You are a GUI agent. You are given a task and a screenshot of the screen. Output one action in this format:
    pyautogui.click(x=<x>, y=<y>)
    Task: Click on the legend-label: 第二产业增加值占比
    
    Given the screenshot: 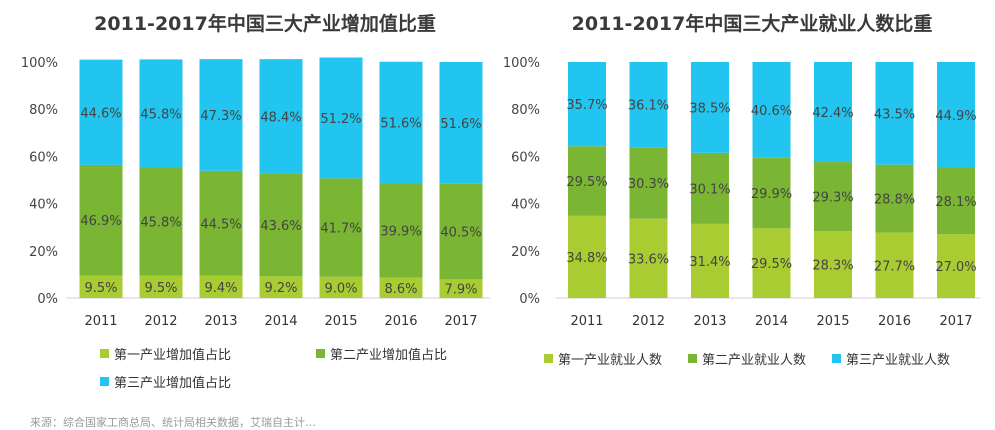 What is the action you would take?
    pyautogui.click(x=388, y=355)
    